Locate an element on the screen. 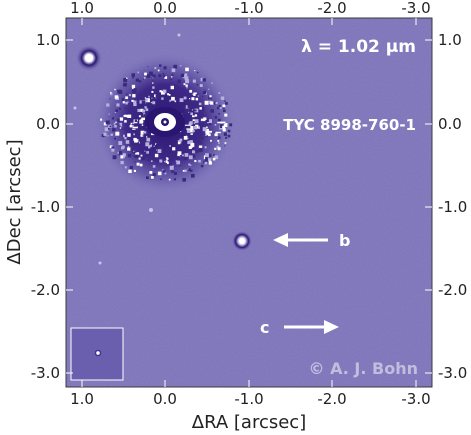  speckle-streak is located at coordinates (153, 134).